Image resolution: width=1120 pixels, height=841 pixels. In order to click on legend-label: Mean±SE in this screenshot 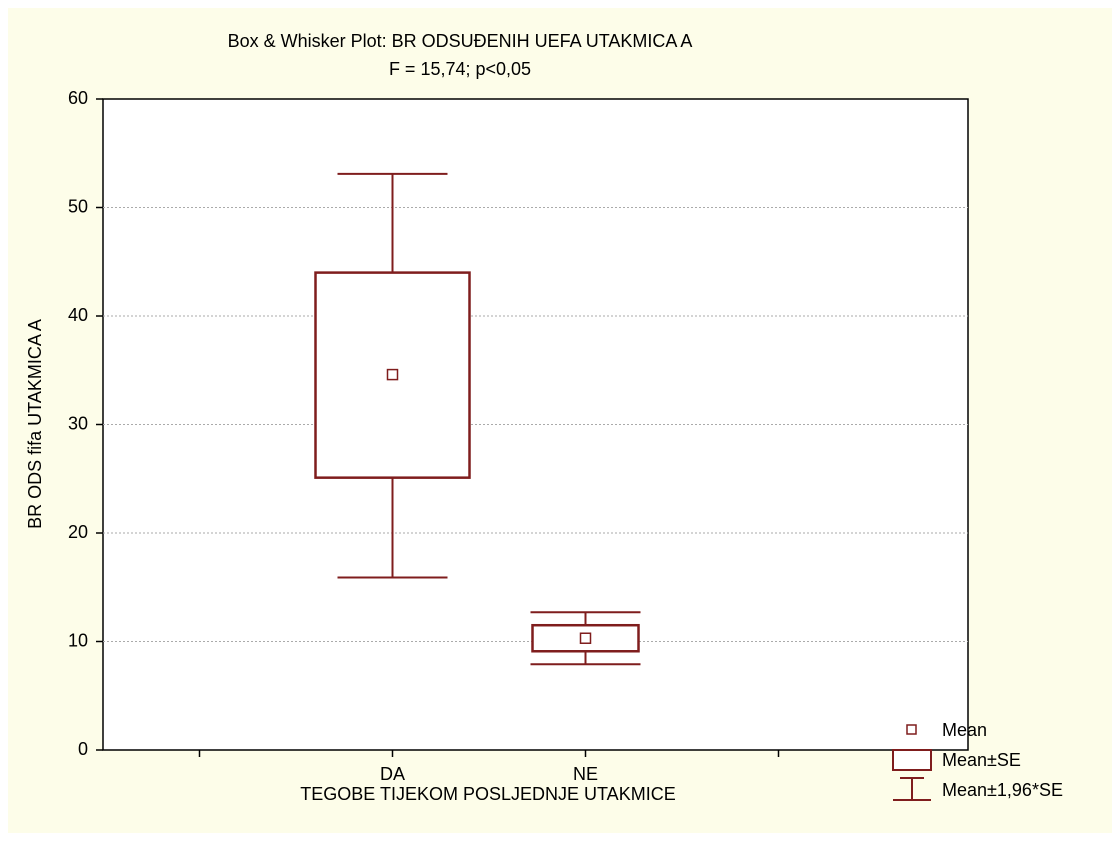, I will do `click(981, 760)`.